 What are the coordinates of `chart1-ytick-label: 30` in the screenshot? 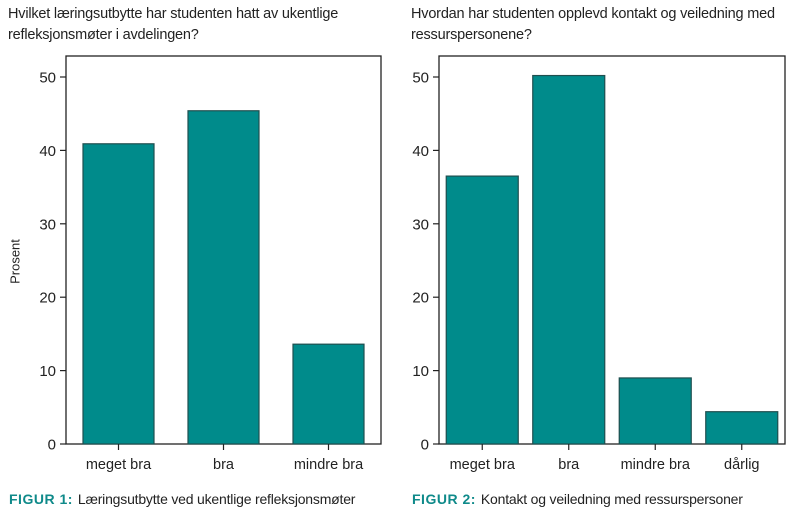 It's located at (47, 224).